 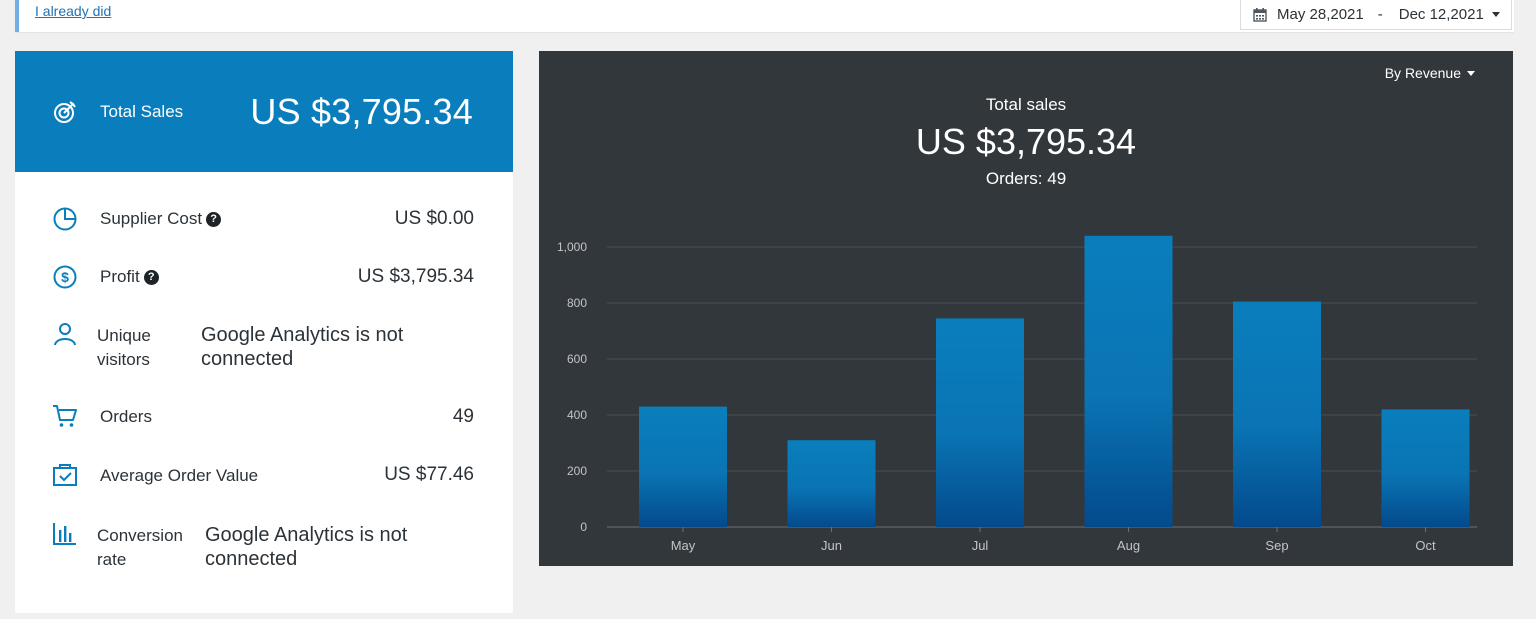 What do you see at coordinates (65, 219) in the screenshot?
I see `pie-chart-icon` at bounding box center [65, 219].